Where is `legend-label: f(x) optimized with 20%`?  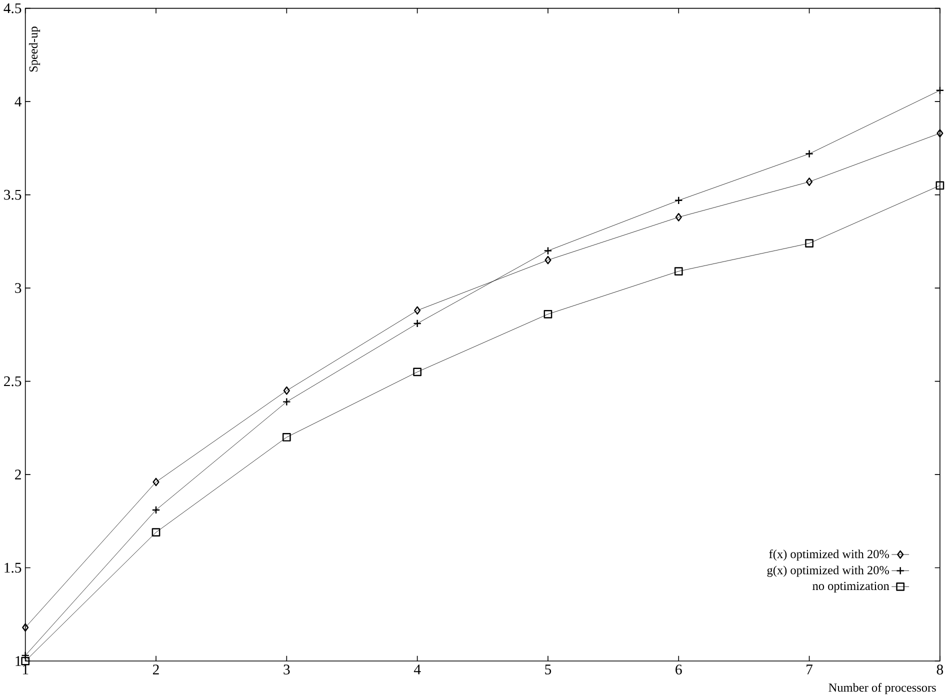 legend-label: f(x) optimized with 20% is located at coordinates (829, 555).